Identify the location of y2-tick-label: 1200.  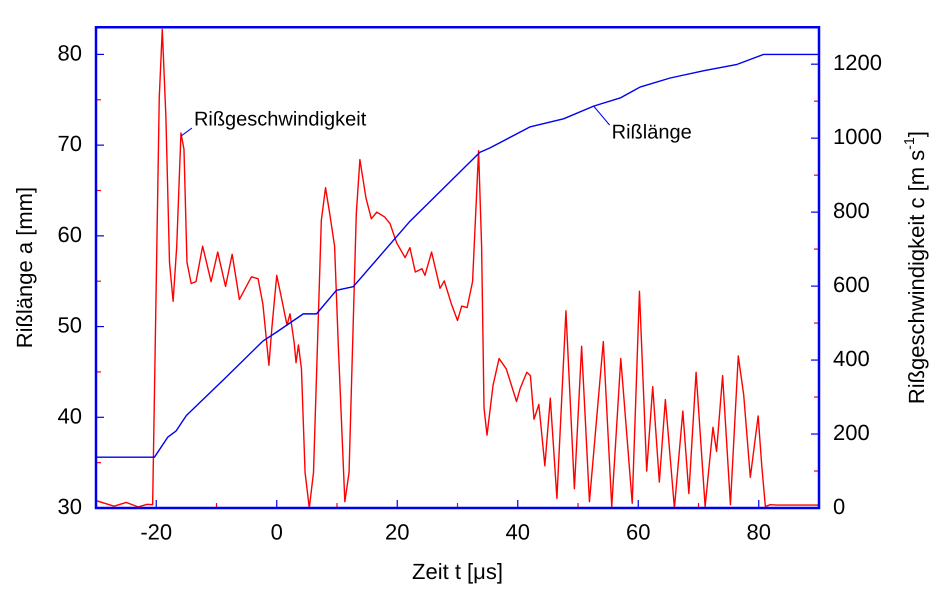
(857, 63).